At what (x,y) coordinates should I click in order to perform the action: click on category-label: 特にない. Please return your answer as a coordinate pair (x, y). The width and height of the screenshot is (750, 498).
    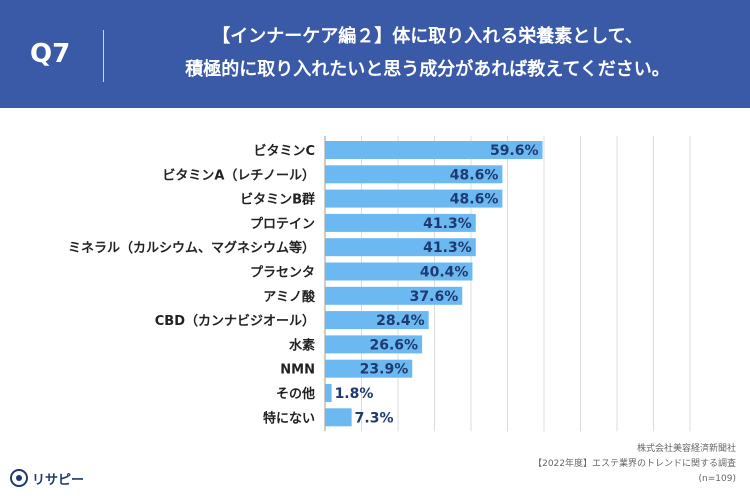
    Looking at the image, I should click on (289, 418).